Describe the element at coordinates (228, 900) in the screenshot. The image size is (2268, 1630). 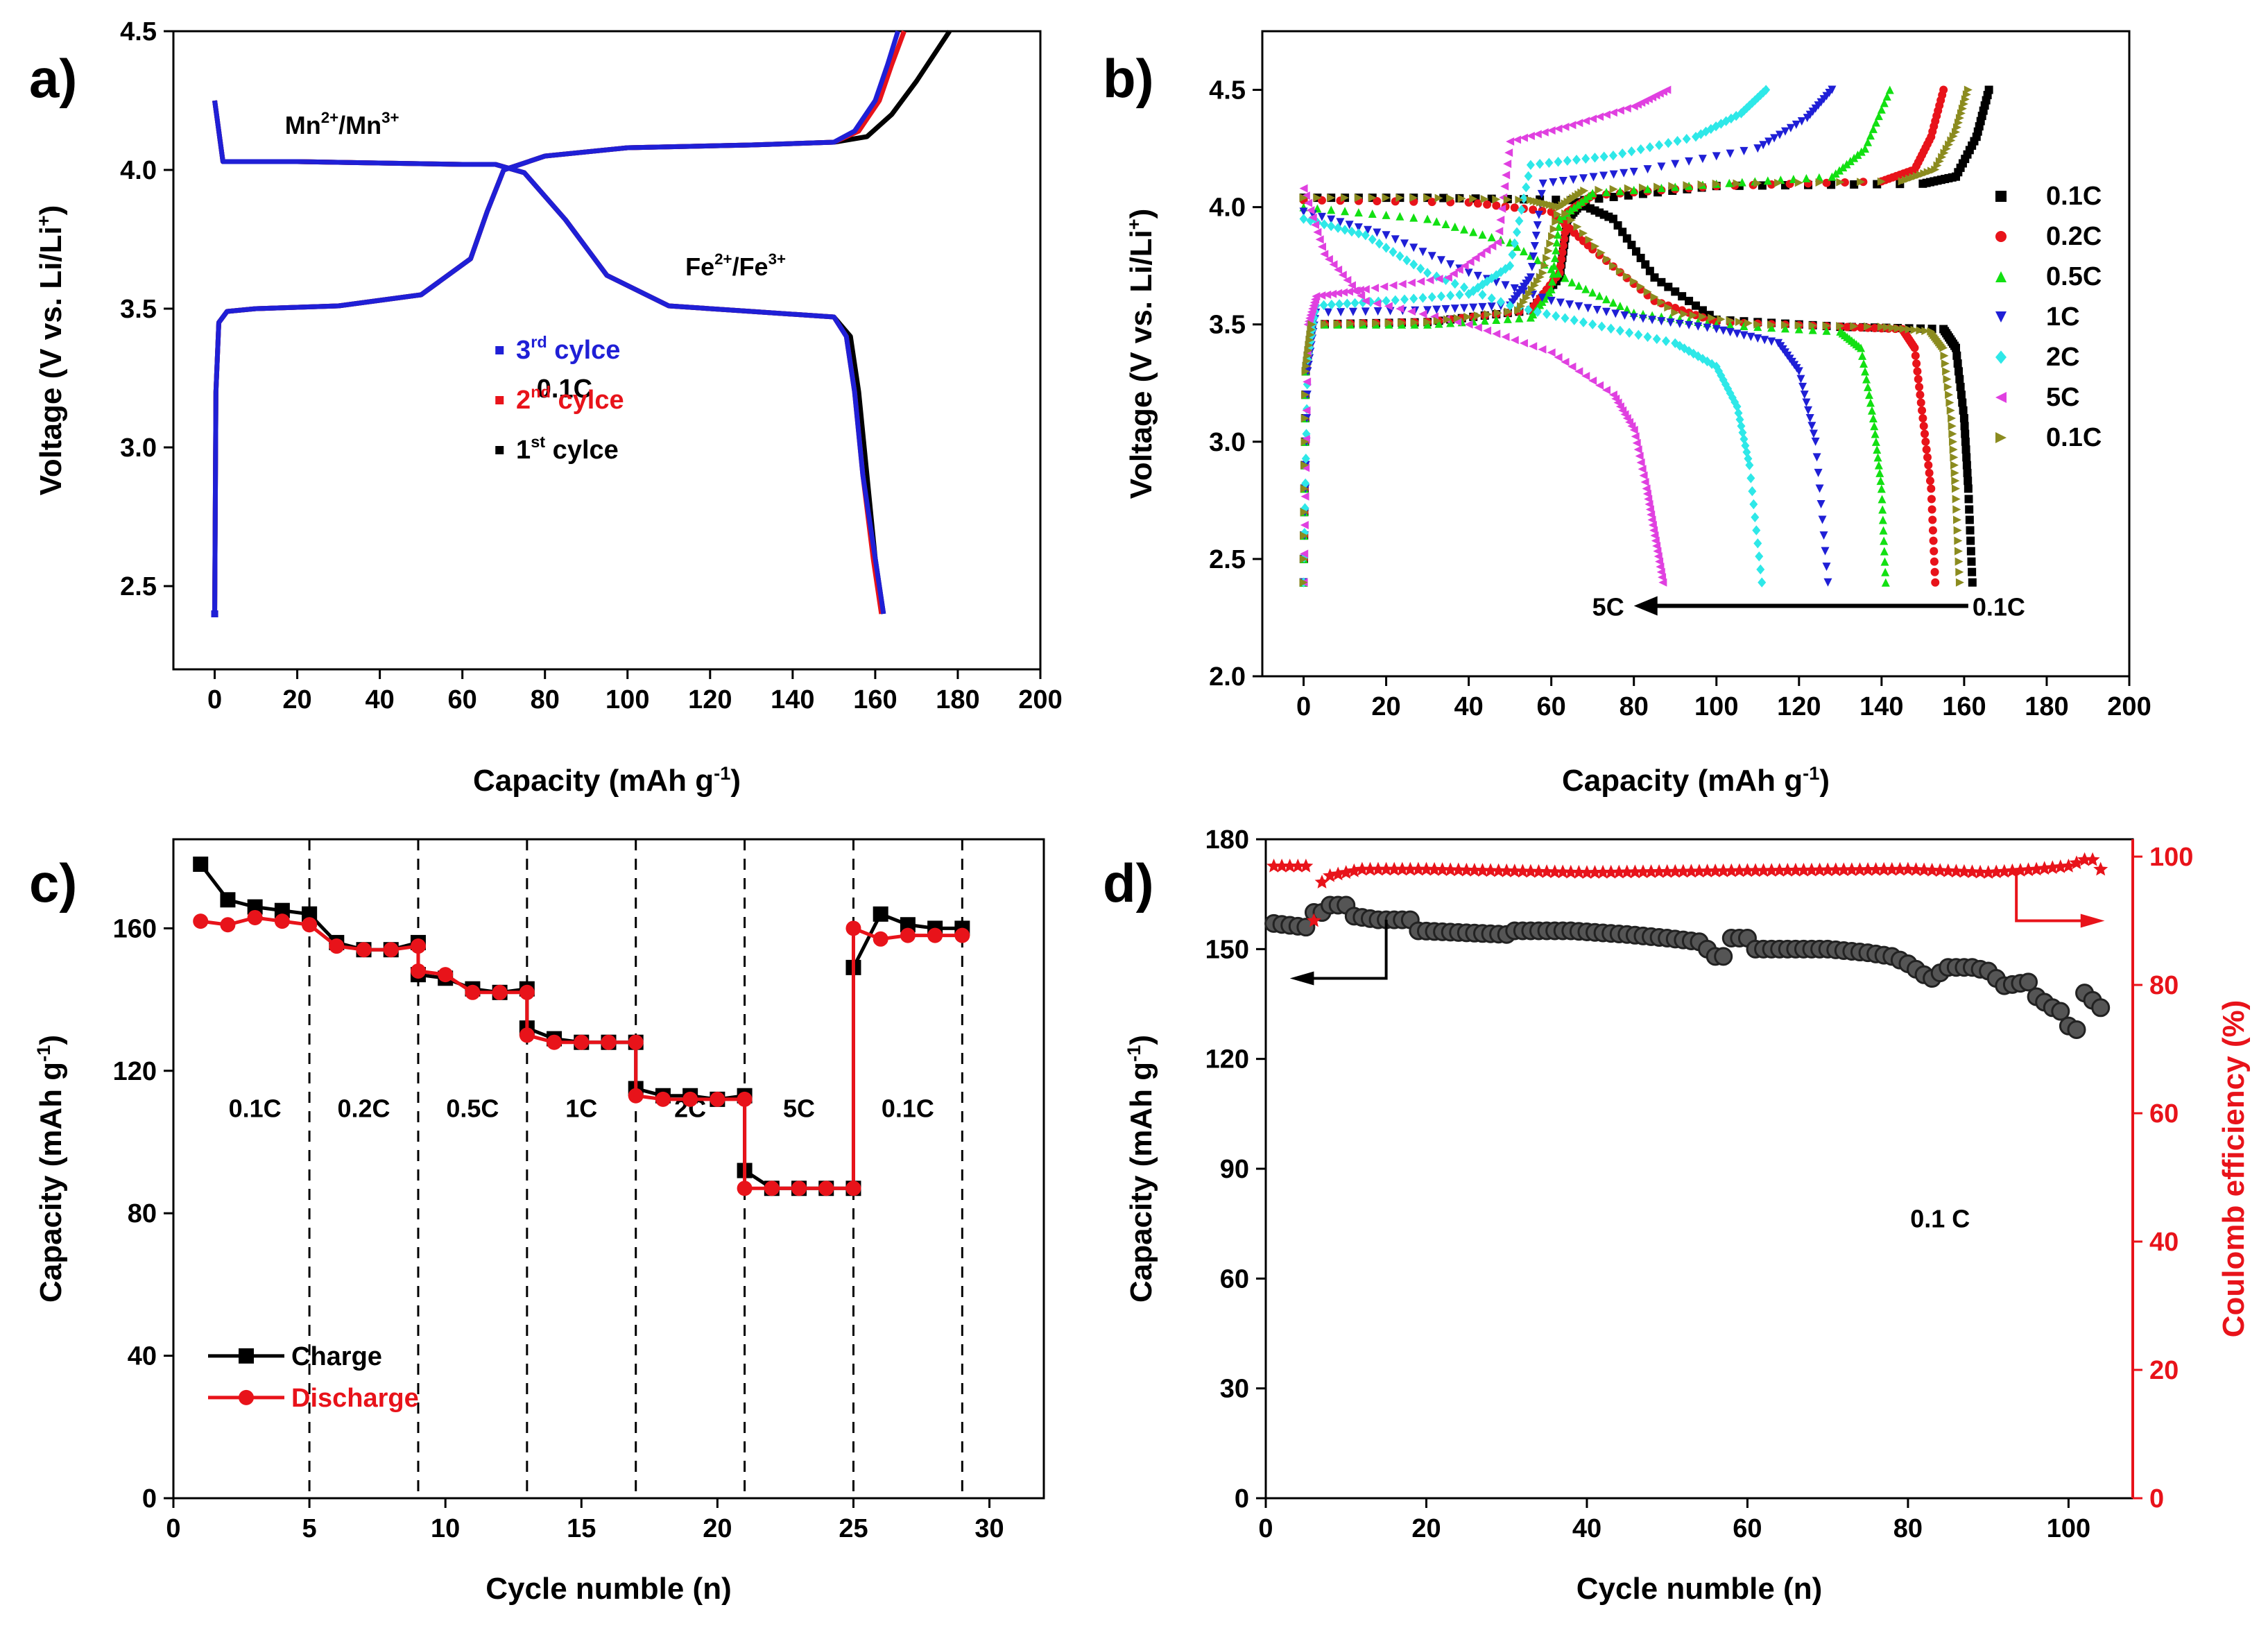
I see `c-charge-point` at that location.